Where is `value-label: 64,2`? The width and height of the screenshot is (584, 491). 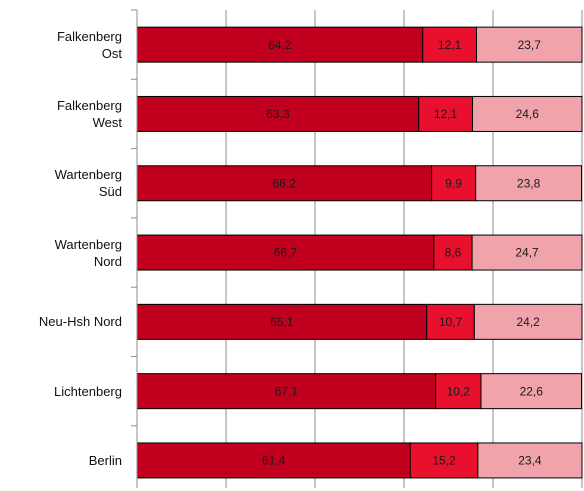 value-label: 64,2 is located at coordinates (280, 45).